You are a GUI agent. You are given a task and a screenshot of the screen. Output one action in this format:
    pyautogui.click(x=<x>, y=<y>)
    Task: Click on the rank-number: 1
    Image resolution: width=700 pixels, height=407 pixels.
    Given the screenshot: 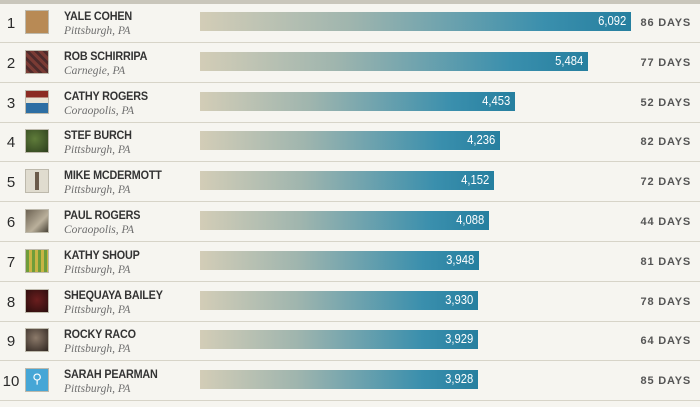 What is the action you would take?
    pyautogui.click(x=11, y=23)
    